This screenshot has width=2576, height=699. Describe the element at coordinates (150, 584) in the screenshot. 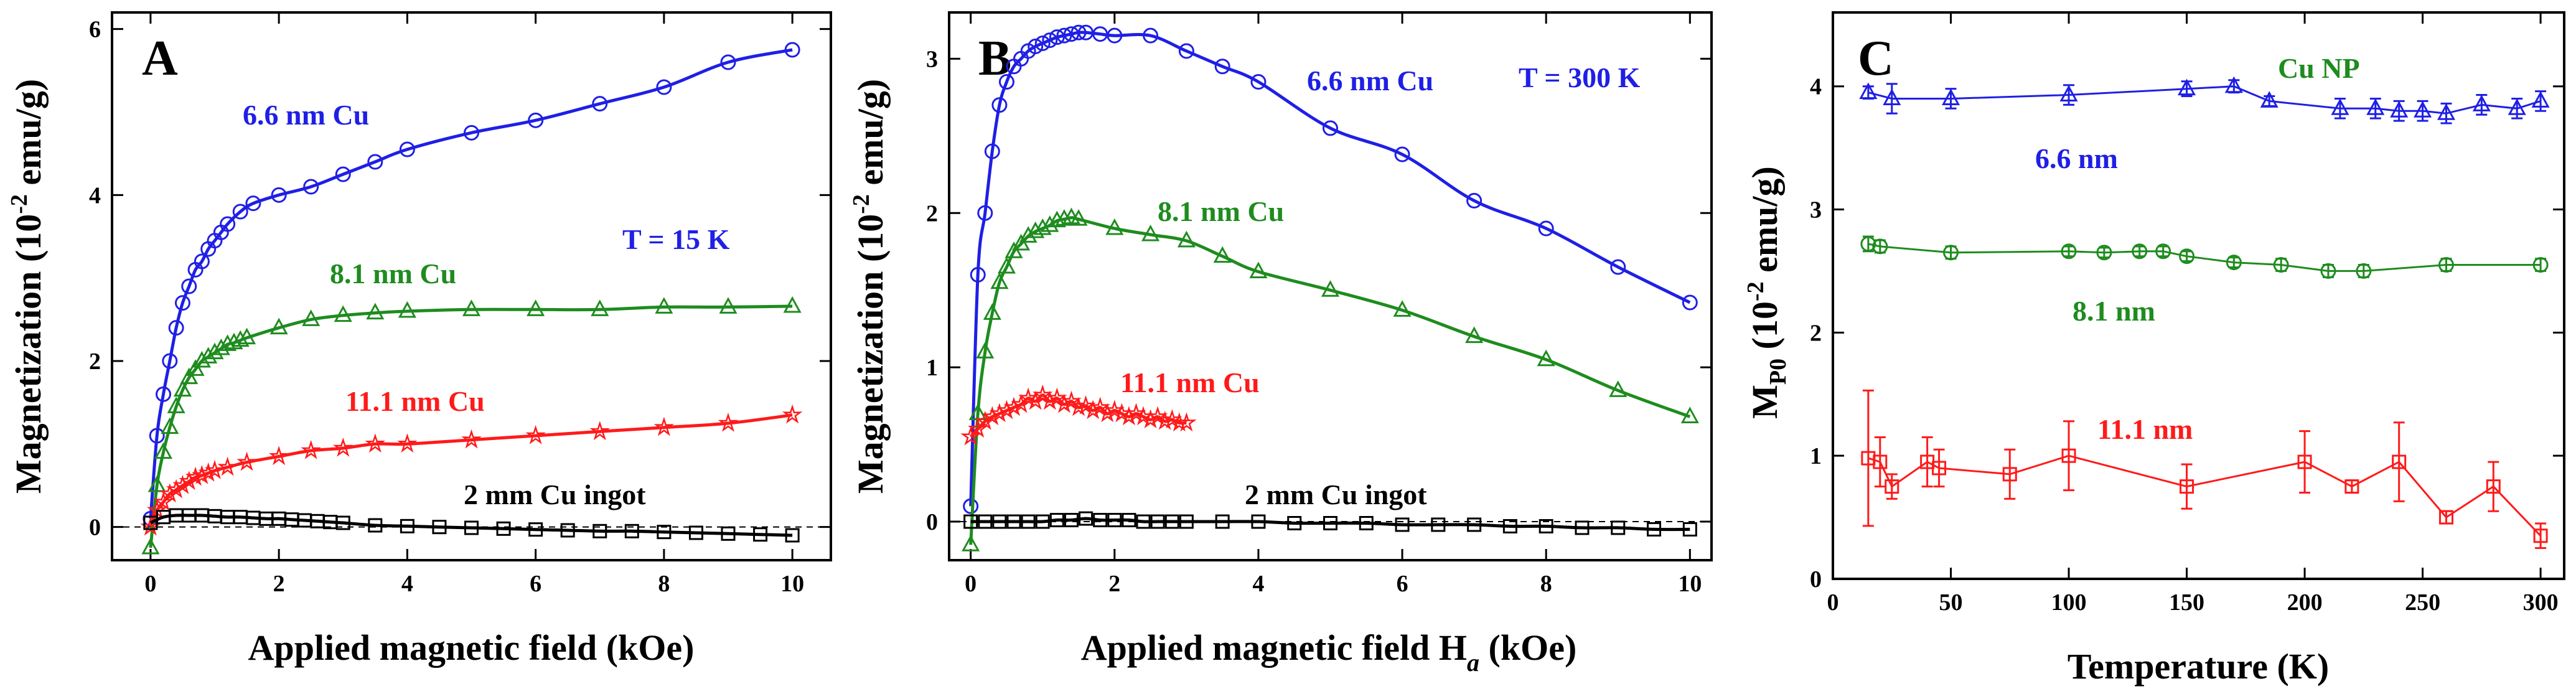

I see `panel-a-xtick-label: 0` at that location.